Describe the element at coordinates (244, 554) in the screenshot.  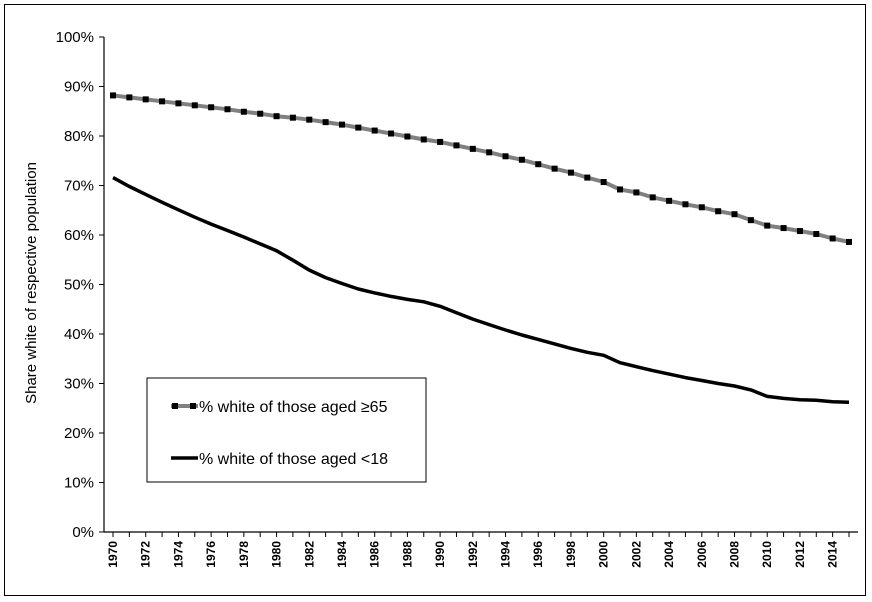
I see `x-tick-label: 1978` at that location.